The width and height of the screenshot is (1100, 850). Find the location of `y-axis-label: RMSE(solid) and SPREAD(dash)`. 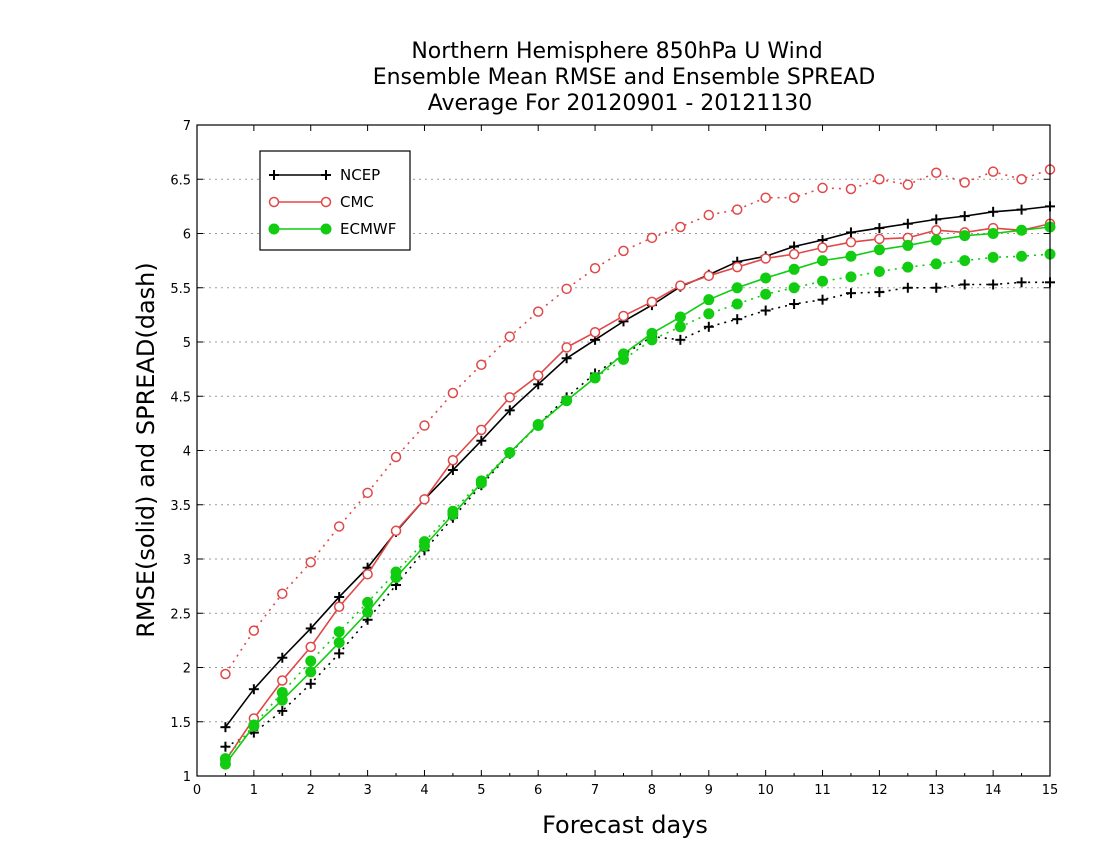

y-axis-label: RMSE(solid) and SPREAD(dash) is located at coordinates (146, 450).